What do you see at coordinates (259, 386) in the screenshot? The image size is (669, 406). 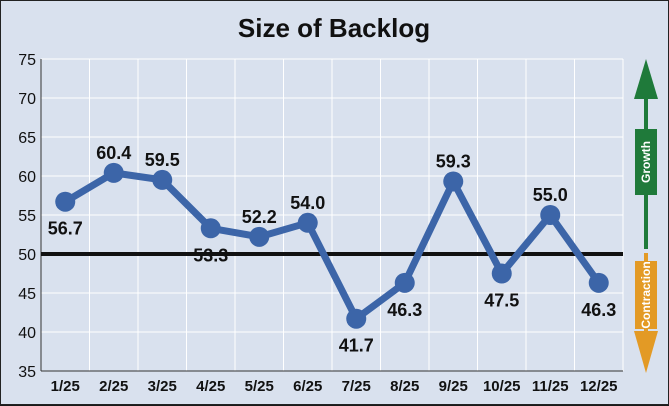 I see `x-tick-label: 5/25` at bounding box center [259, 386].